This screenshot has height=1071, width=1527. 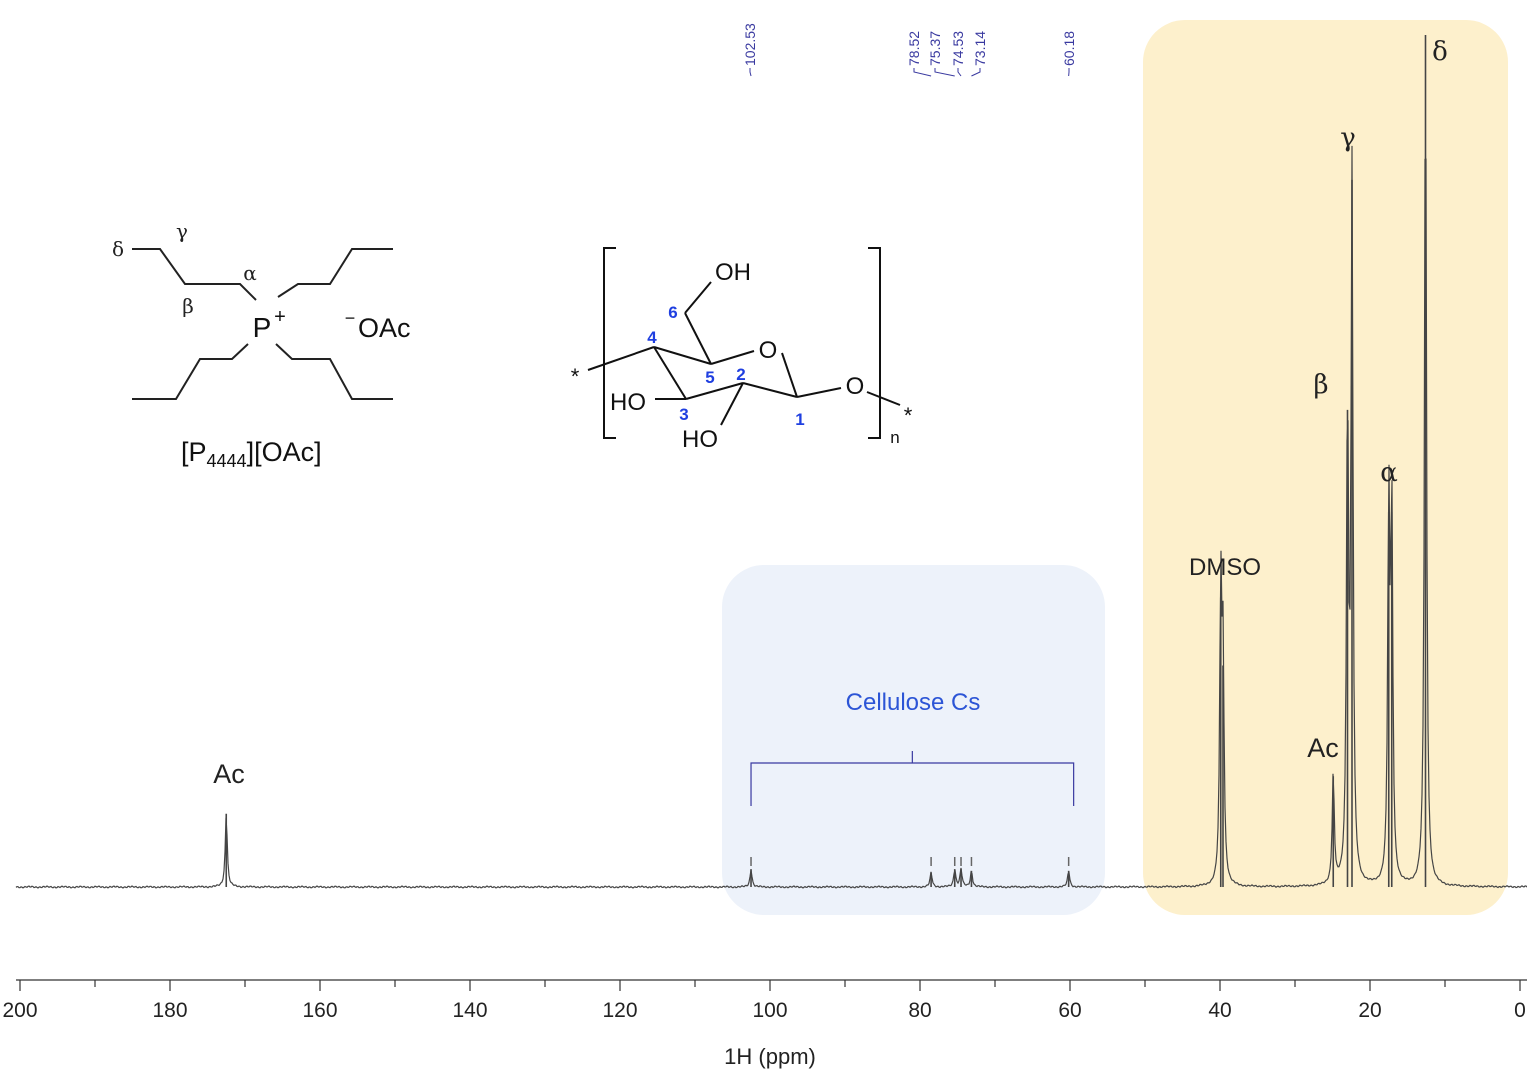 I want to click on cellulose-ho-left: HO, so click(x=628, y=402).